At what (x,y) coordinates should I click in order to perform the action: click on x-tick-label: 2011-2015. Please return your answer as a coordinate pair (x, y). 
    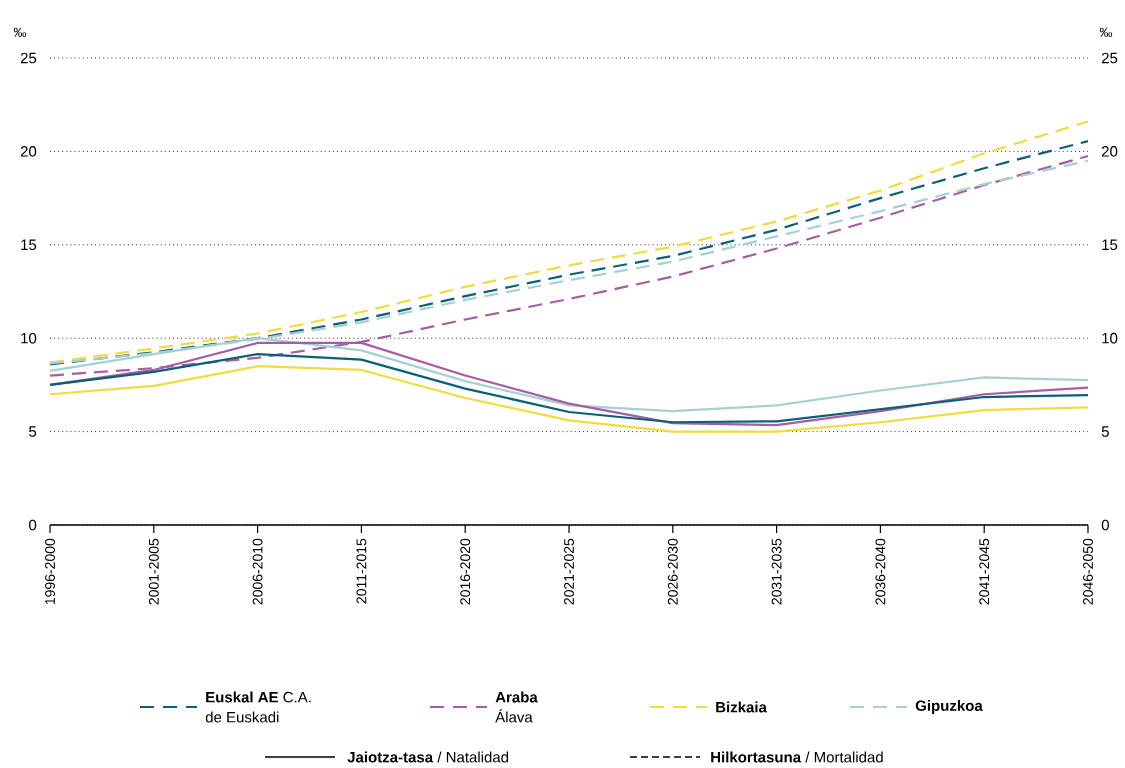
    Looking at the image, I should click on (361, 571).